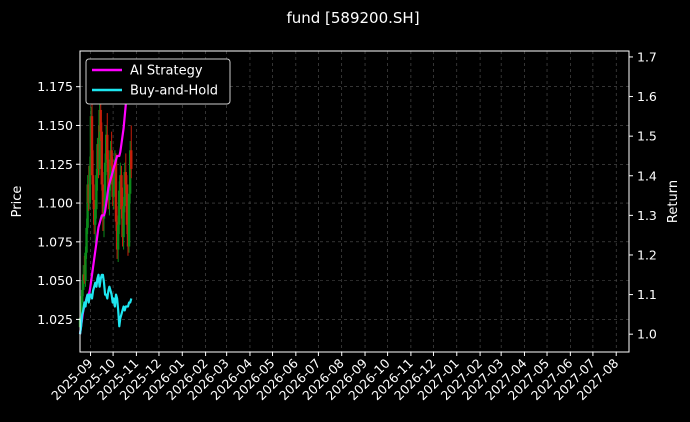  I want to click on chart-title: fund [589200.SH], so click(352, 18).